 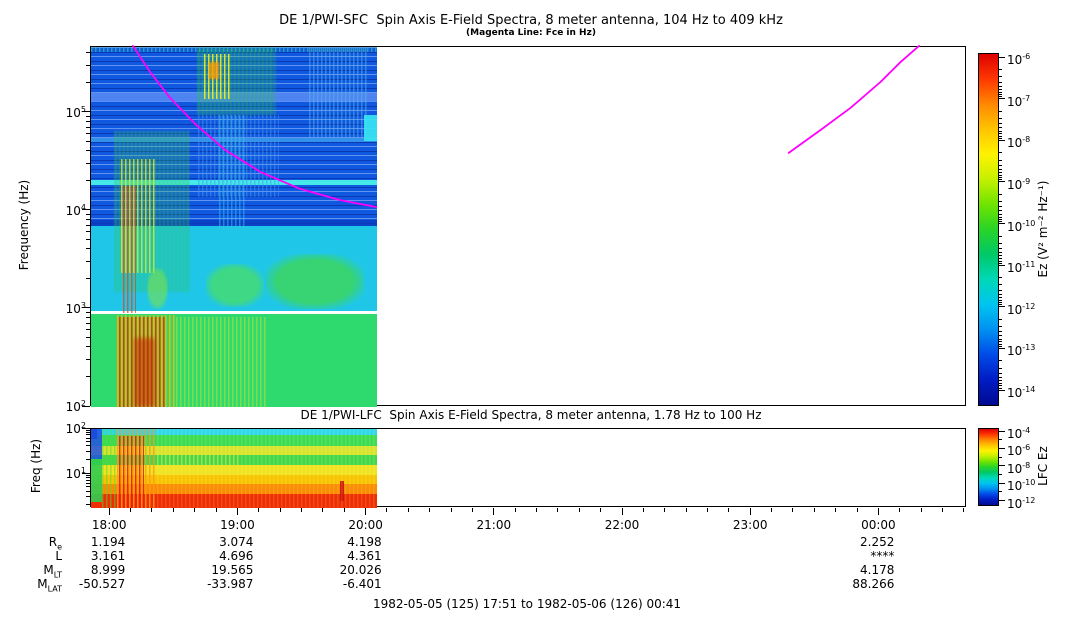 What do you see at coordinates (622, 525) in the screenshot?
I see `x-hour-label: 22:00` at bounding box center [622, 525].